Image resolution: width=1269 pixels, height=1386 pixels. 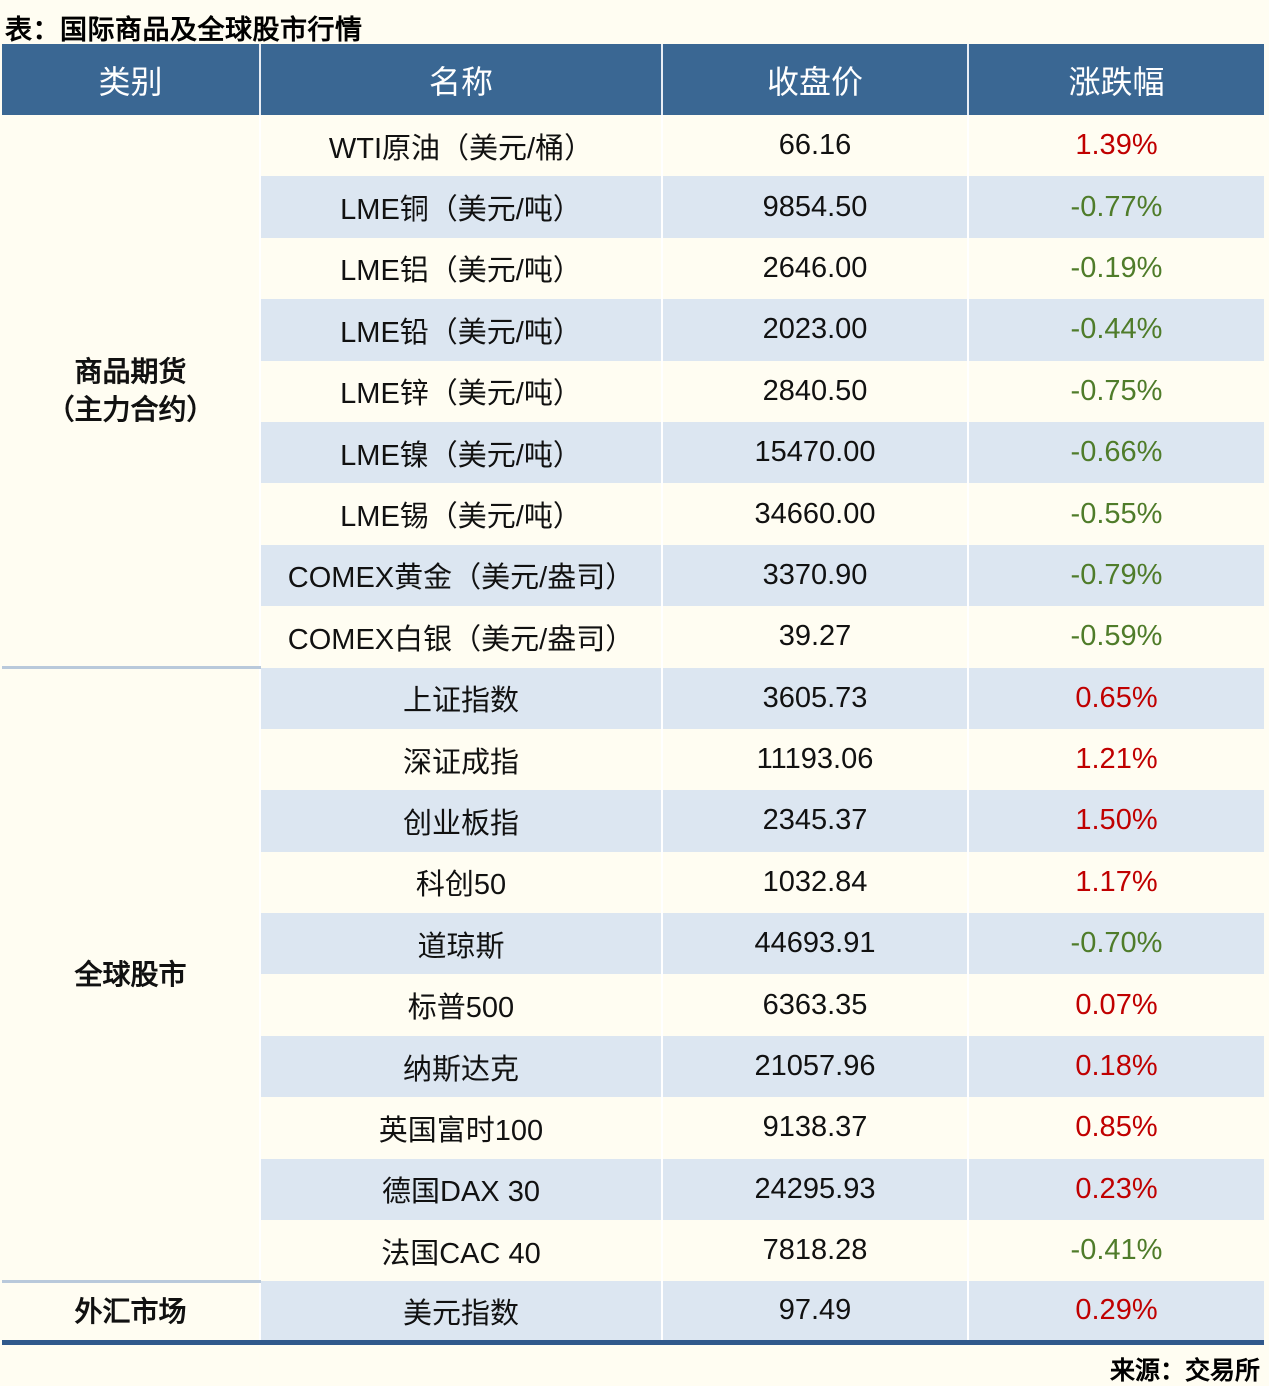 I want to click on close-price: 24295.93, so click(x=815, y=1189).